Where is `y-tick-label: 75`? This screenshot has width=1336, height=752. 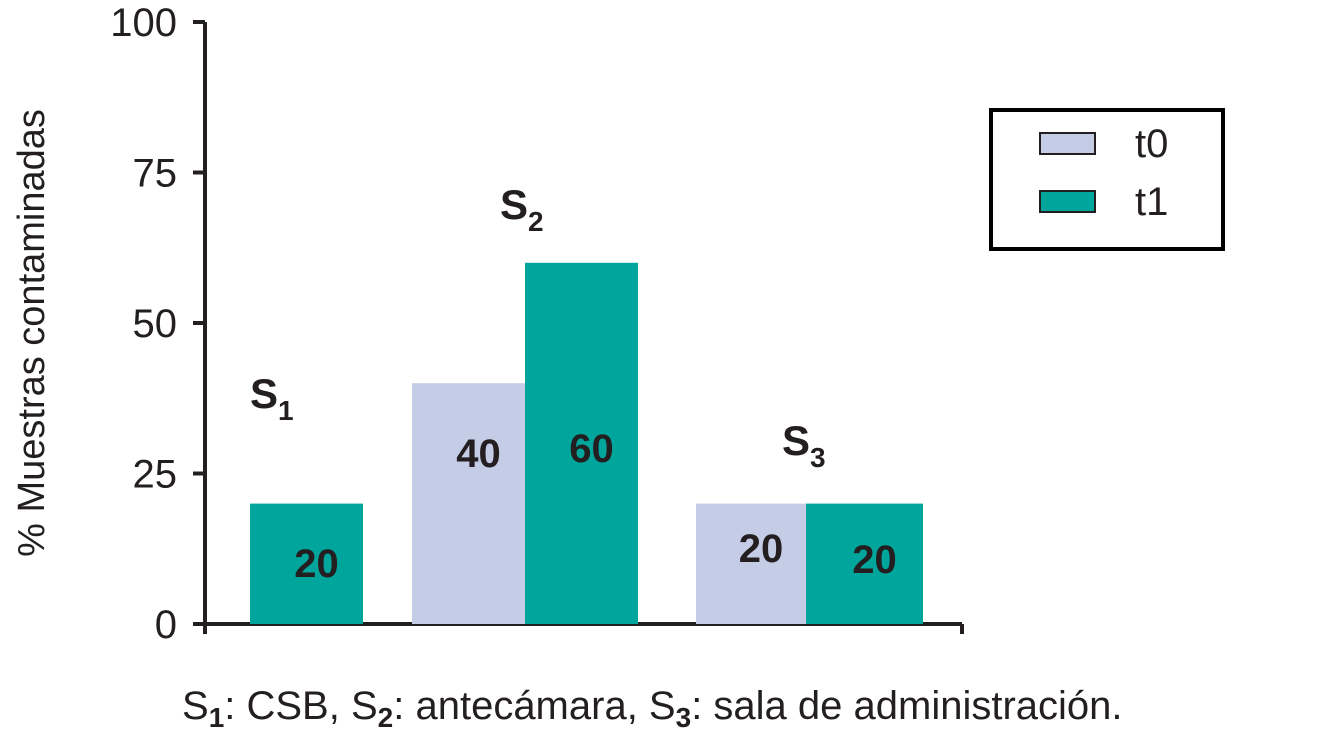
y-tick-label: 75 is located at coordinates (155, 174).